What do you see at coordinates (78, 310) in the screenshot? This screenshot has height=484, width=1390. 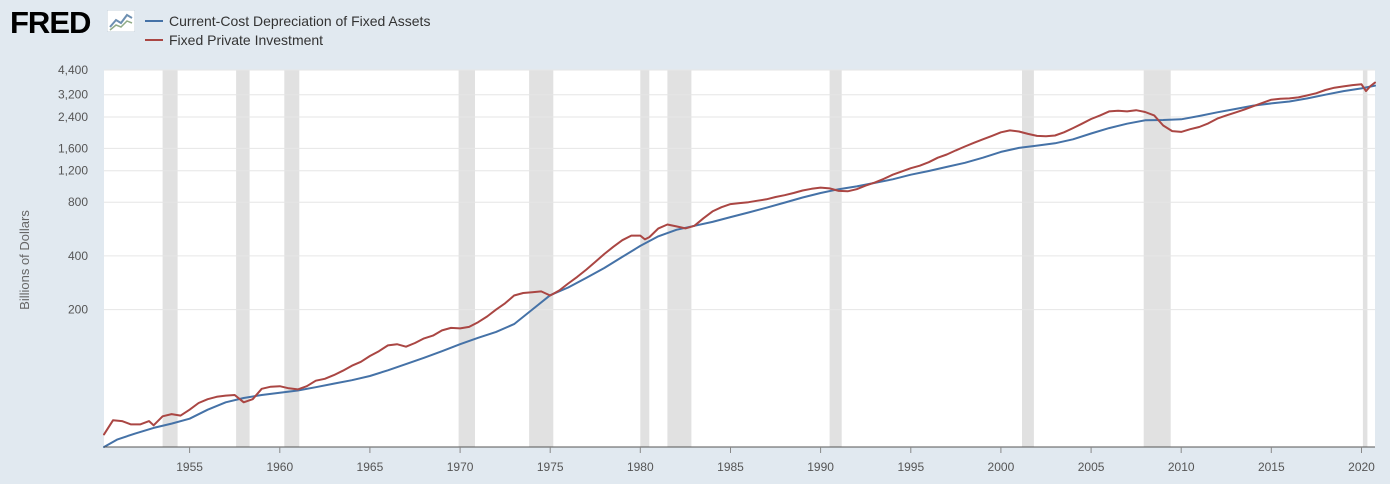 I see `y-tick-label: 200` at bounding box center [78, 310].